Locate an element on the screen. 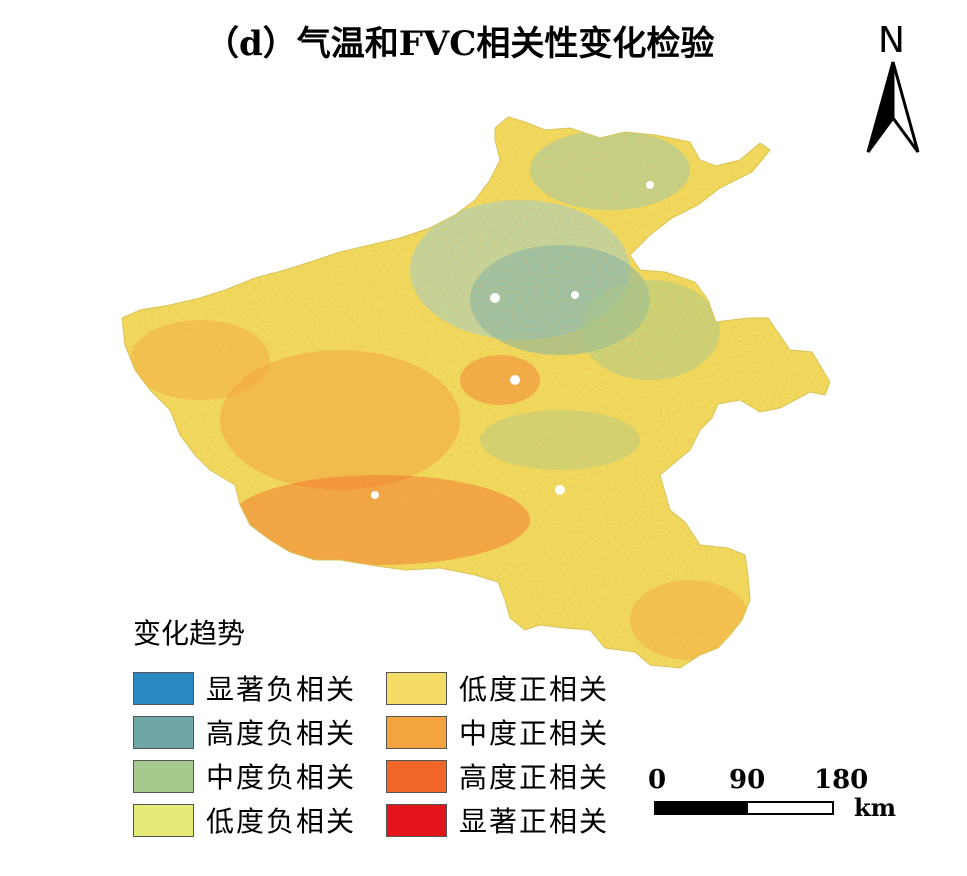  scale-bar-white-segment is located at coordinates (790, 808).